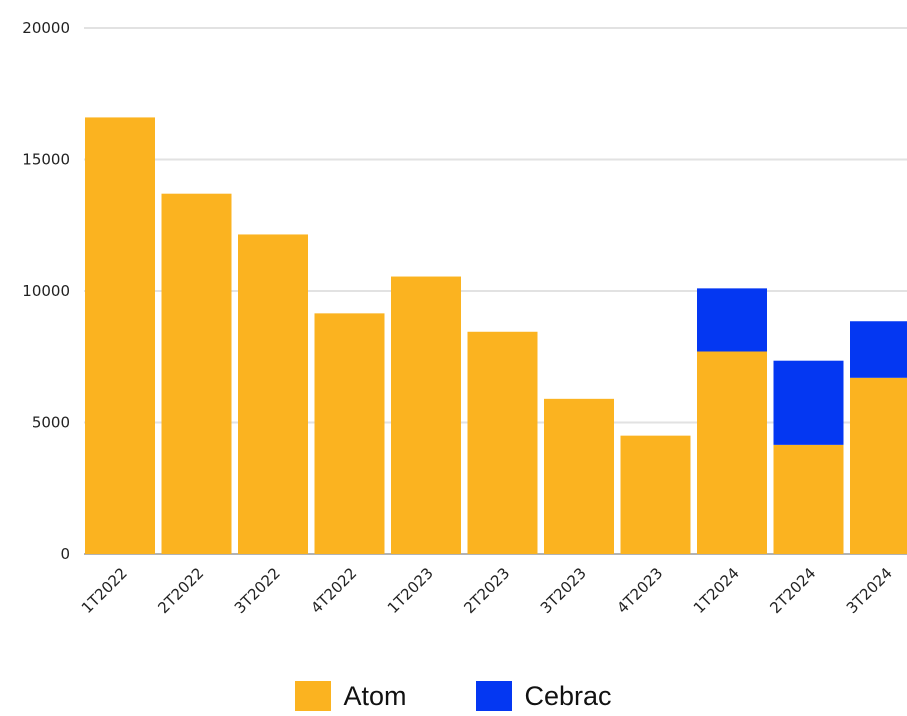 The height and width of the screenshot is (716, 907). I want to click on legend-item-cebrac: Cebrac, so click(544, 696).